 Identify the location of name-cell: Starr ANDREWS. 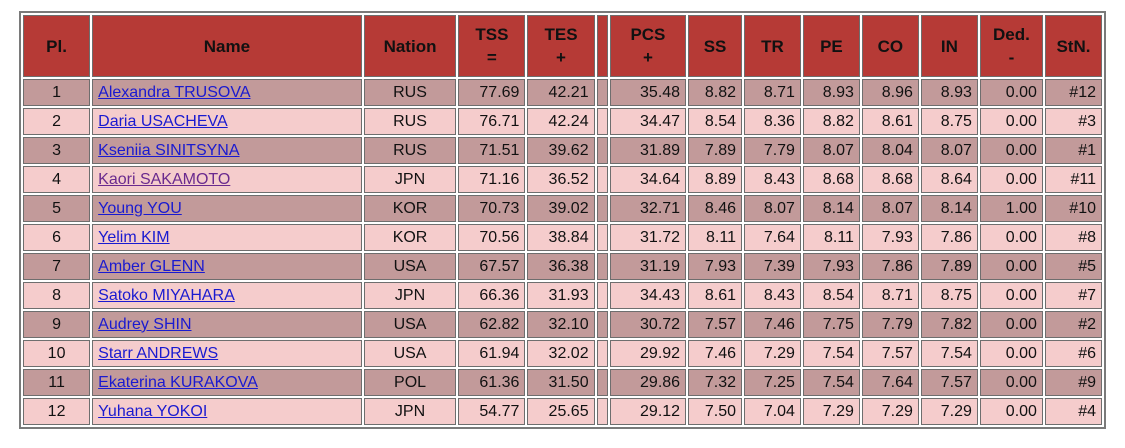
(227, 353).